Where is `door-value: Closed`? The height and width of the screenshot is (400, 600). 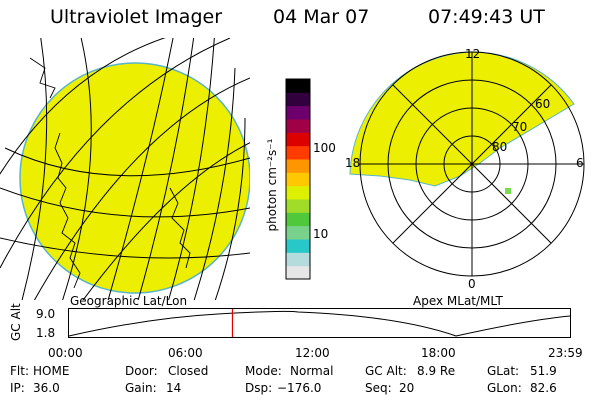 door-value: Closed is located at coordinates (188, 371).